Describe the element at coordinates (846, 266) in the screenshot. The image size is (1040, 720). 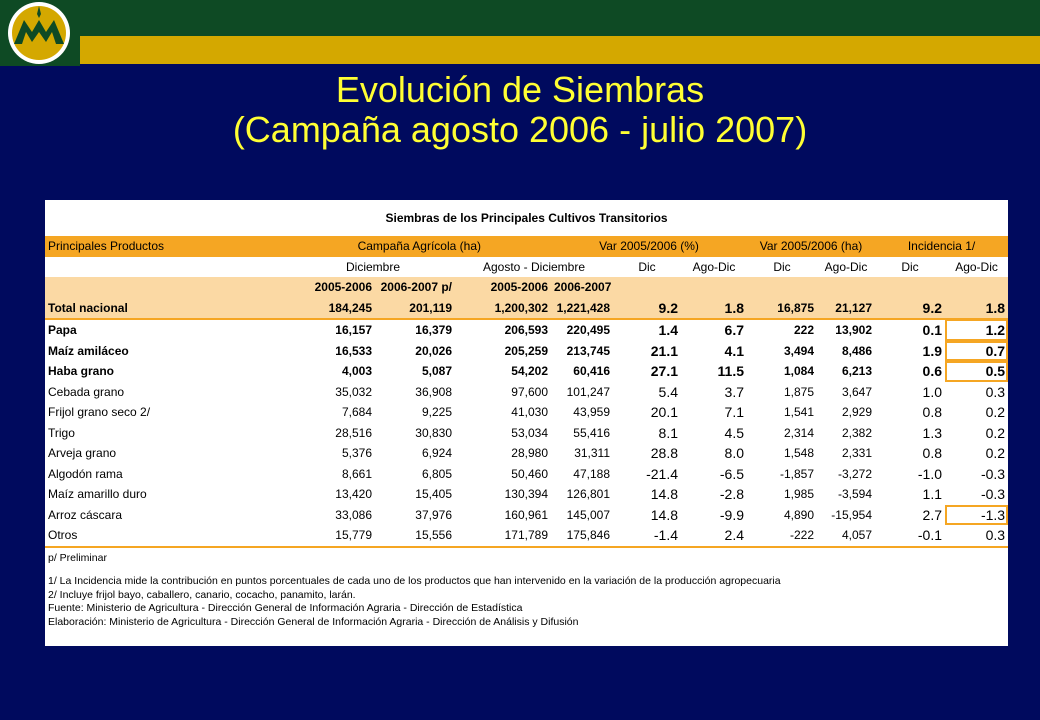
I see `col-var-ha-agodic: Ago-Dic` at that location.